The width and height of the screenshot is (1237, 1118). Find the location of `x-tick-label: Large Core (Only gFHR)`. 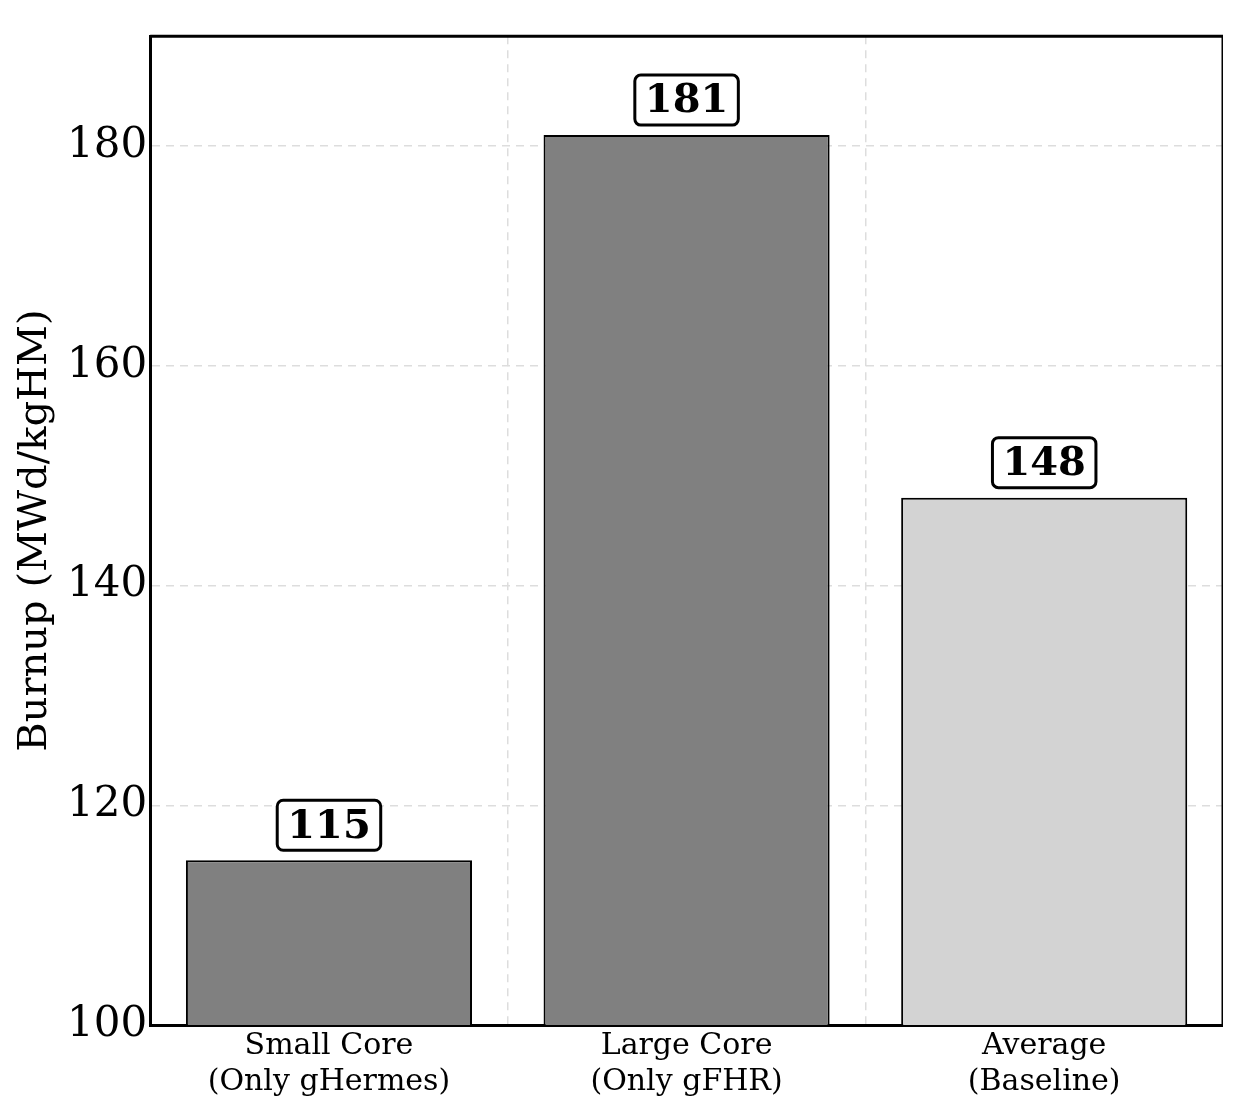

x-tick-label: Large Core (Only gFHR) is located at coordinates (686, 1061).